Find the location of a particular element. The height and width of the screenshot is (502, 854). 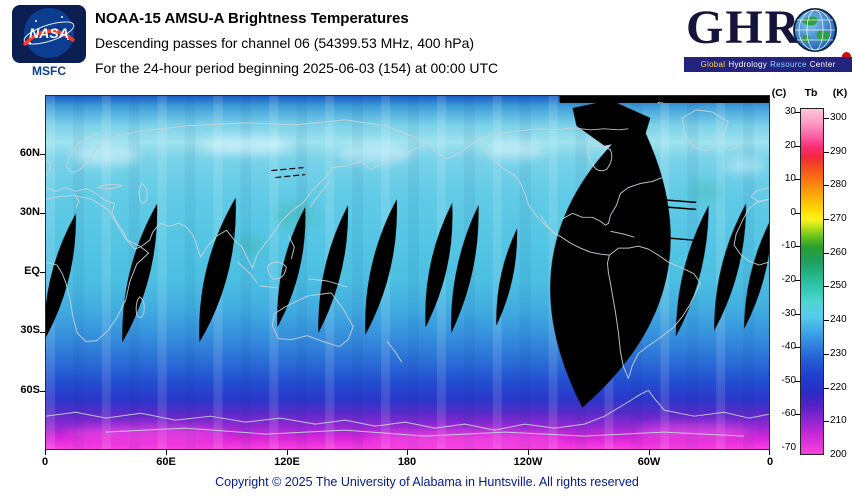

ghrc-tagline-word: Hydrology is located at coordinates (748, 64).